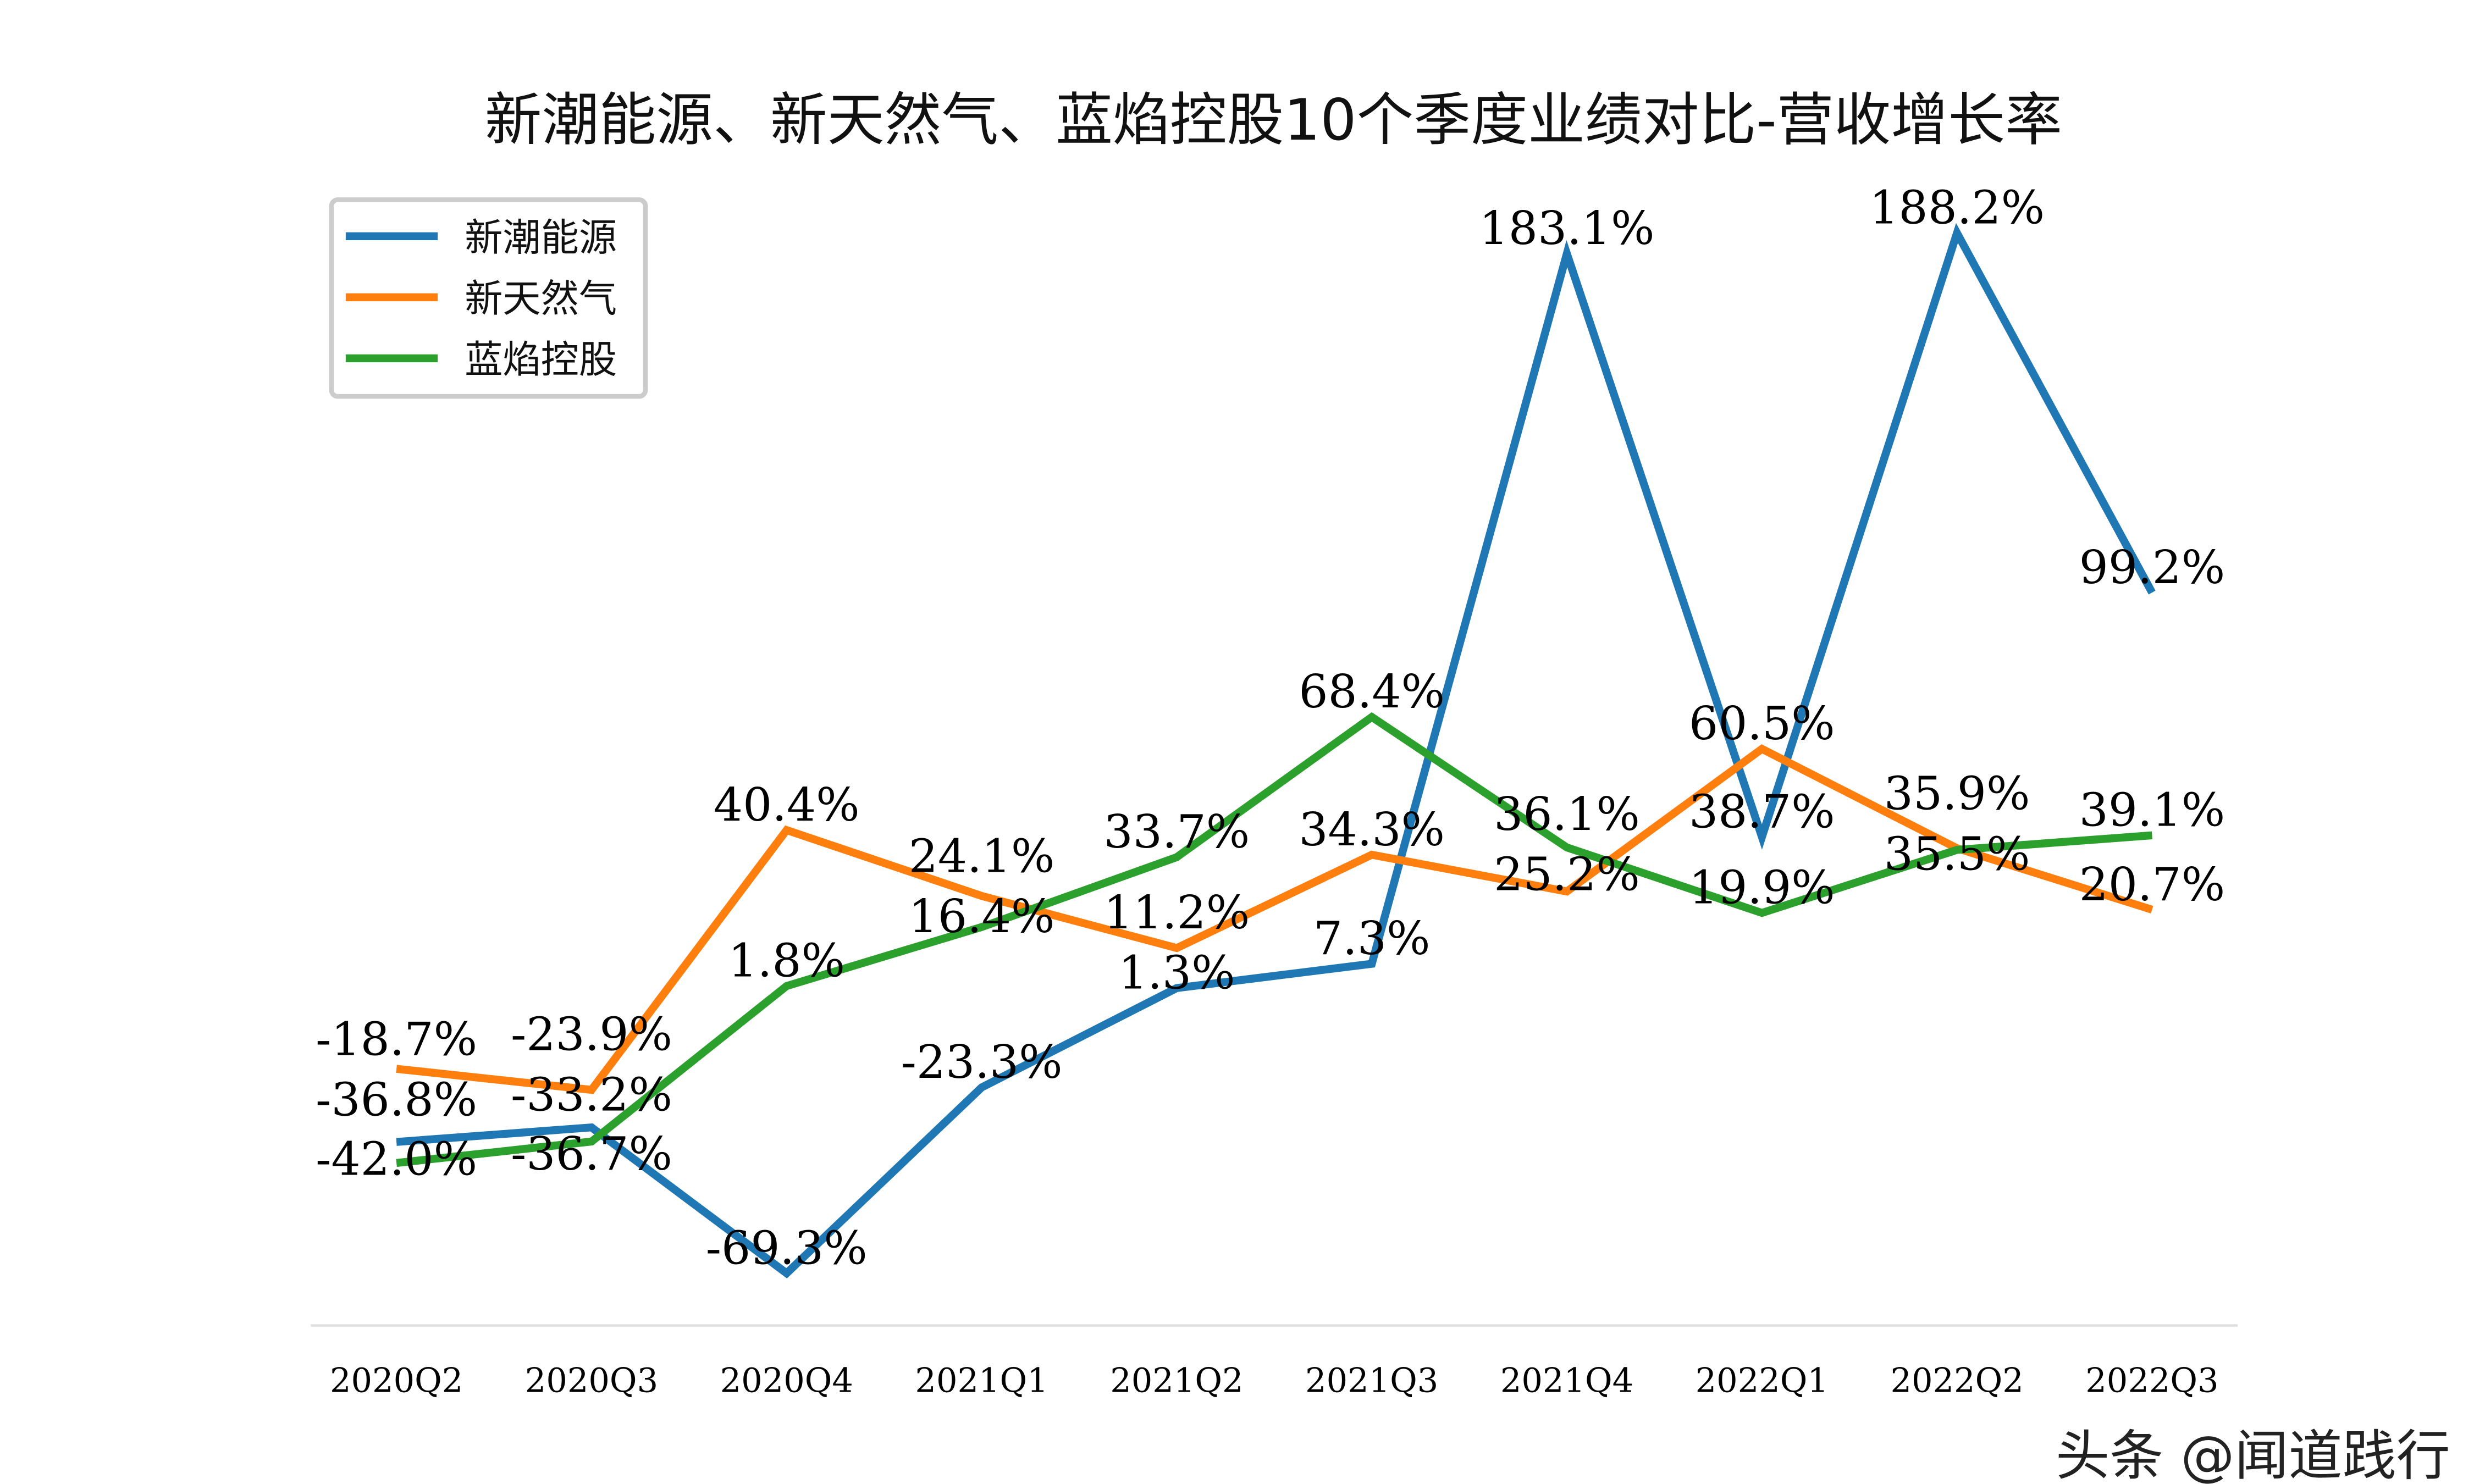 This screenshot has height=1484, width=2474. I want to click on data-label: 33.7%, so click(1177, 832).